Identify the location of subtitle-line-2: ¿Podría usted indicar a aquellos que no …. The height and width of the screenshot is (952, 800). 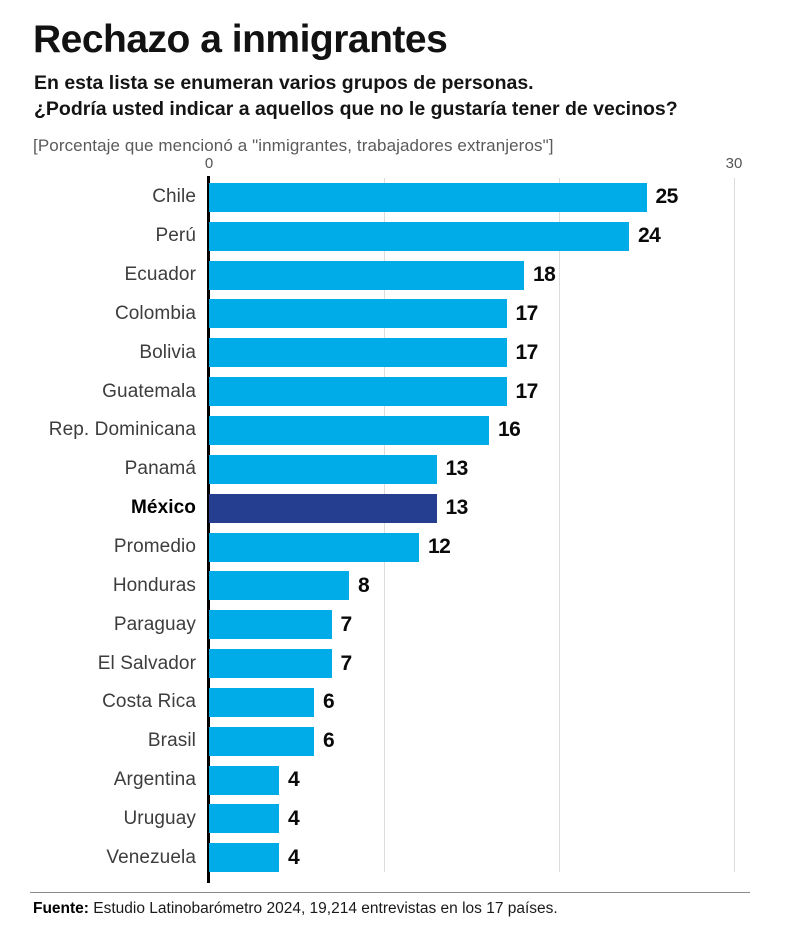
(356, 109).